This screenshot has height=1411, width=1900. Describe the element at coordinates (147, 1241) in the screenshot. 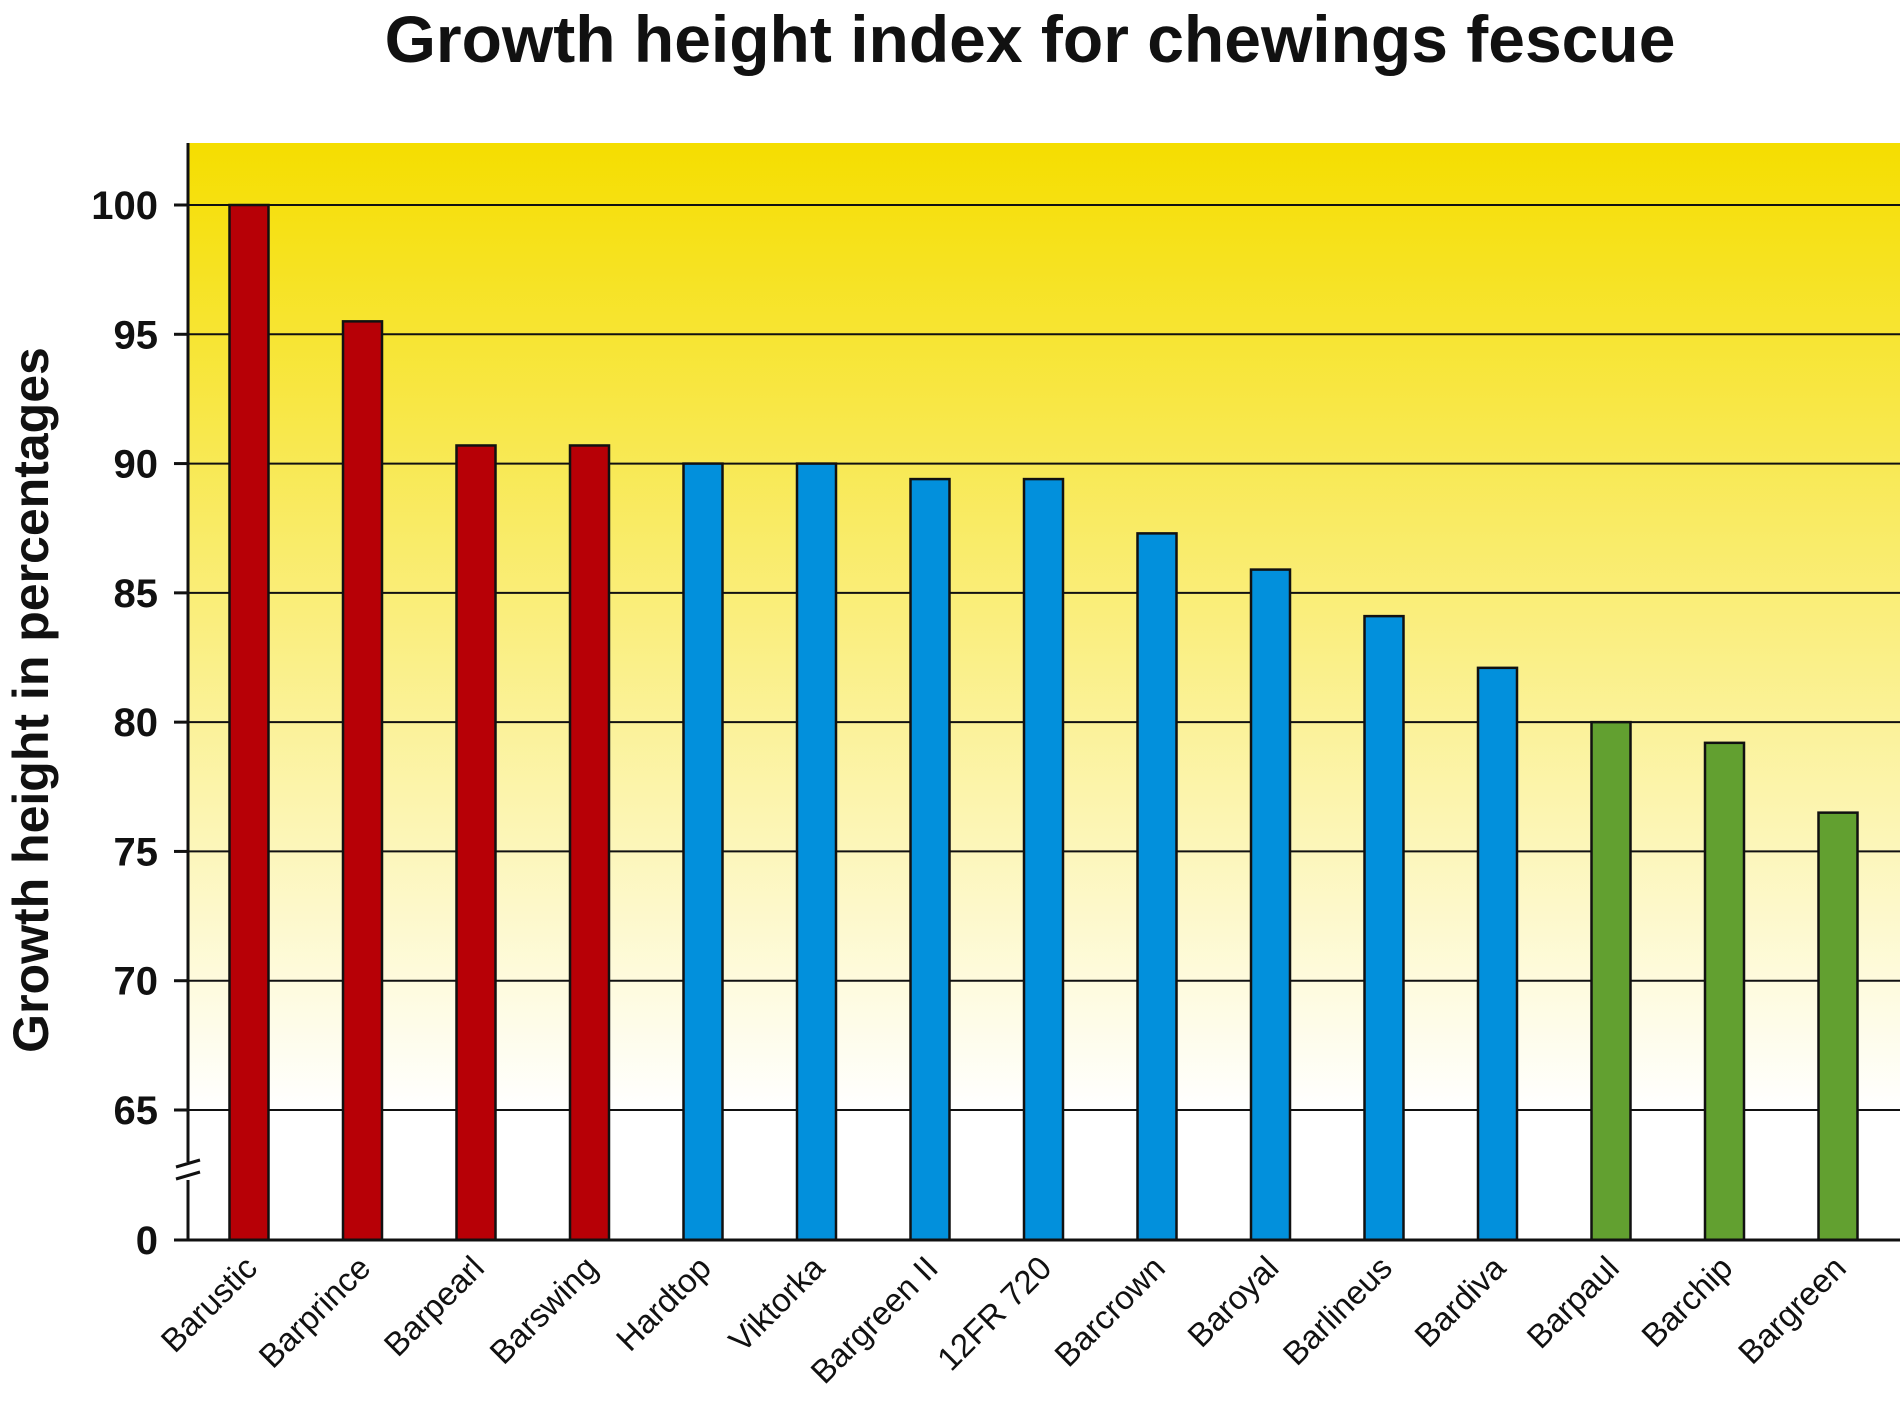

I see `y-tick-label-0: 0` at that location.